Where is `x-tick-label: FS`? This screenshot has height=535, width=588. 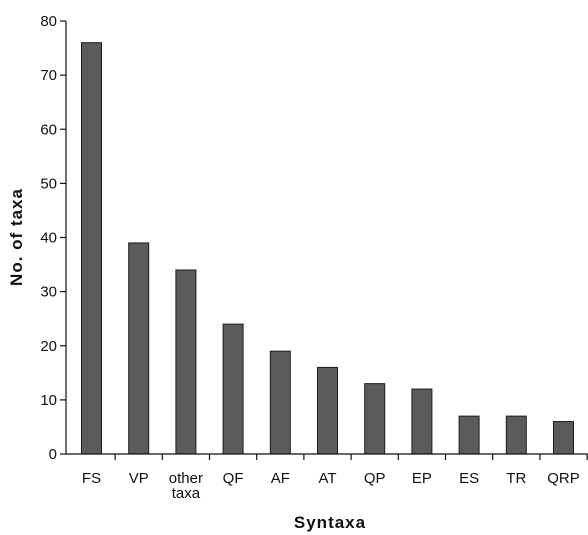
x-tick-label: FS is located at coordinates (91, 478).